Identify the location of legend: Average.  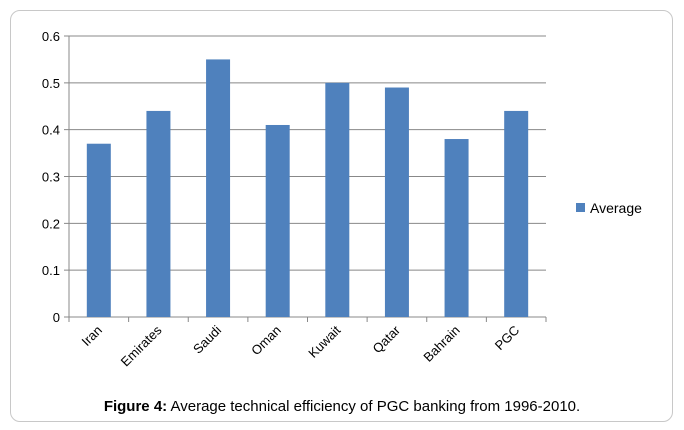
(609, 208).